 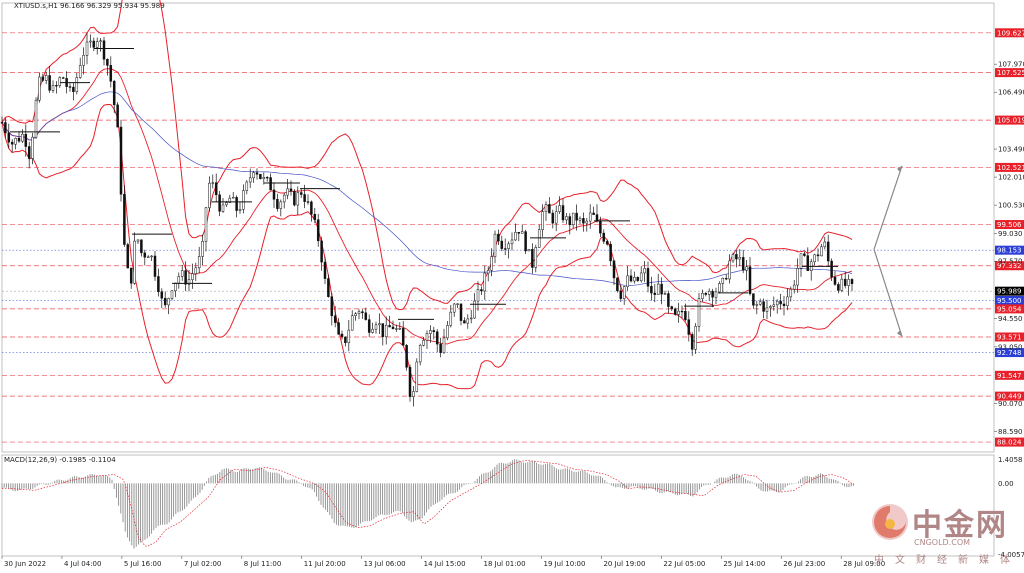 I want to click on x-tick-label: 28 Jul 09:00, so click(x=864, y=564).